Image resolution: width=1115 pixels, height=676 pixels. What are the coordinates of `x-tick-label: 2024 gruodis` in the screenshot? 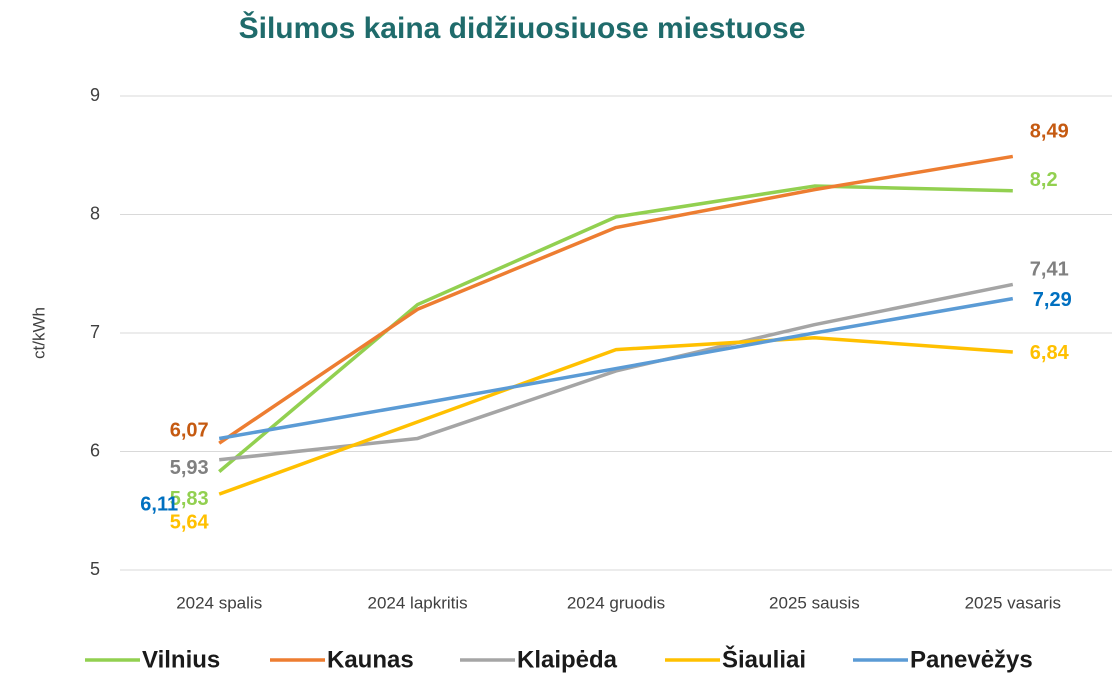 It's located at (616, 602).